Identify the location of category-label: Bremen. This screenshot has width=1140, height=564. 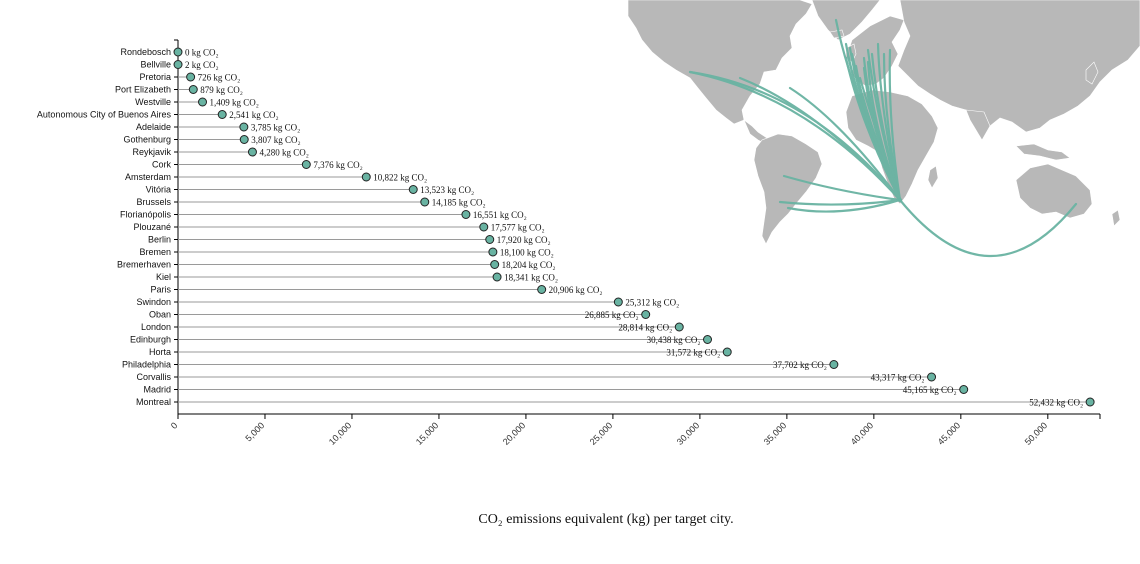
(155, 252).